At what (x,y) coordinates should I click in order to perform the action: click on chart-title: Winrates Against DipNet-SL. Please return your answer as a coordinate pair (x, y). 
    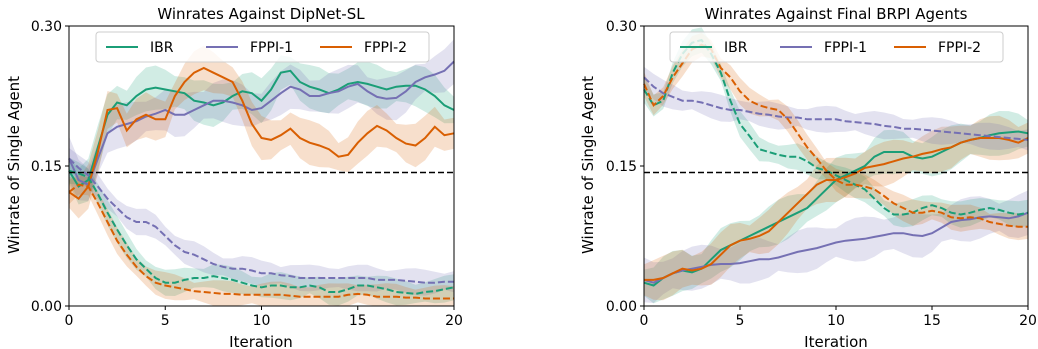
    Looking at the image, I should click on (261, 14).